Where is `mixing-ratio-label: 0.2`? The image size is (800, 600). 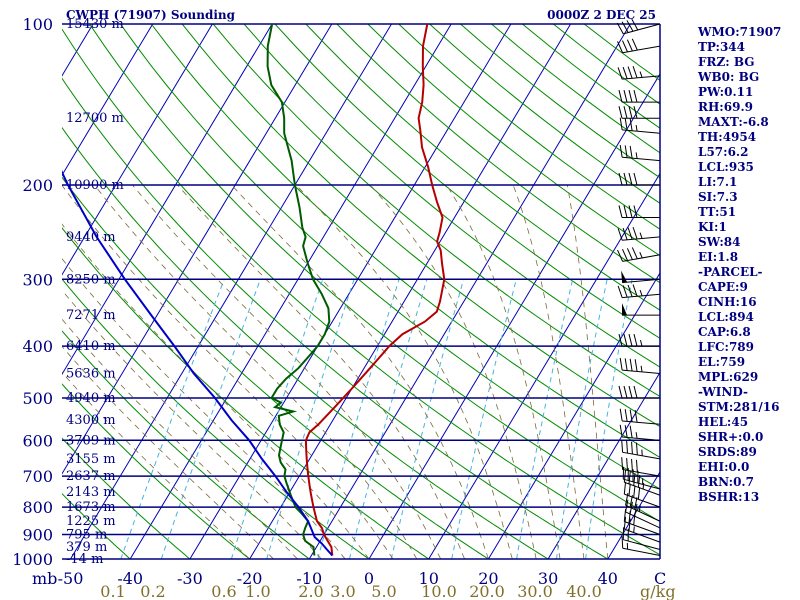
mixing-ratio-label: 0.2 is located at coordinates (152, 591).